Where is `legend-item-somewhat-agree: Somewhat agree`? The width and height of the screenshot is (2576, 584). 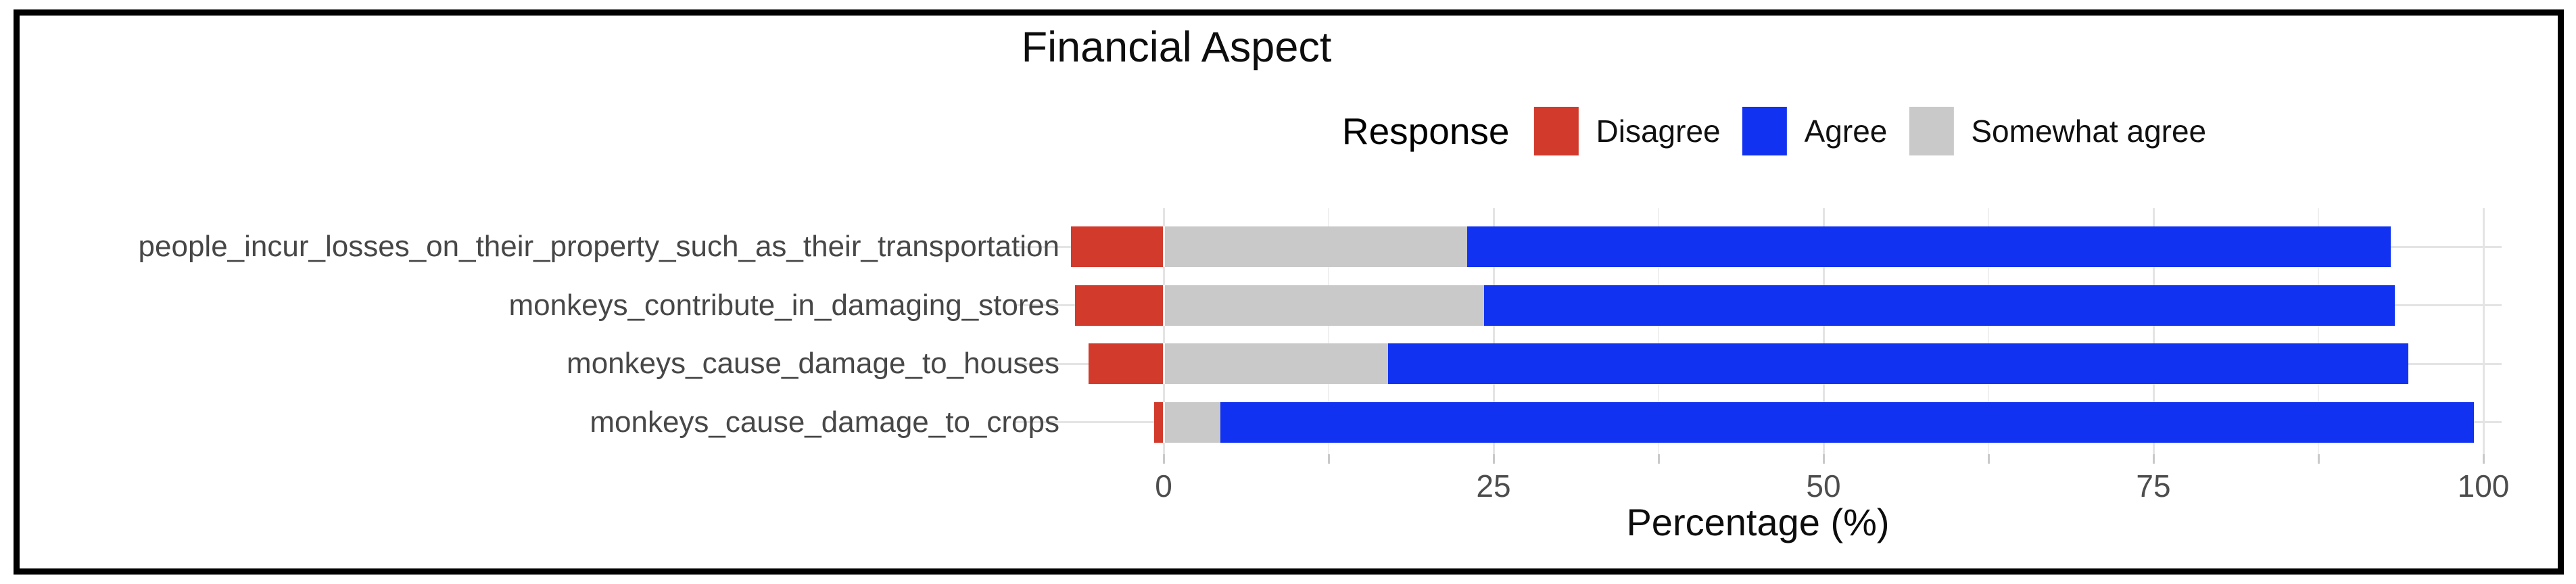 legend-item-somewhat-agree: Somewhat agree is located at coordinates (2057, 131).